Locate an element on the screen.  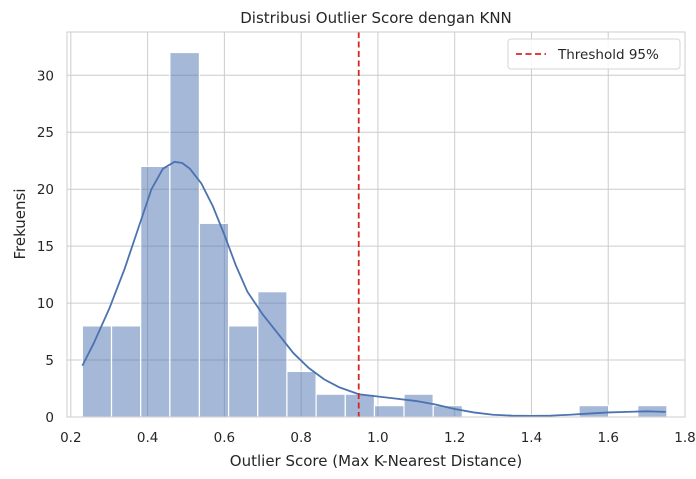
y-tick-label: 0 is located at coordinates (49, 418).